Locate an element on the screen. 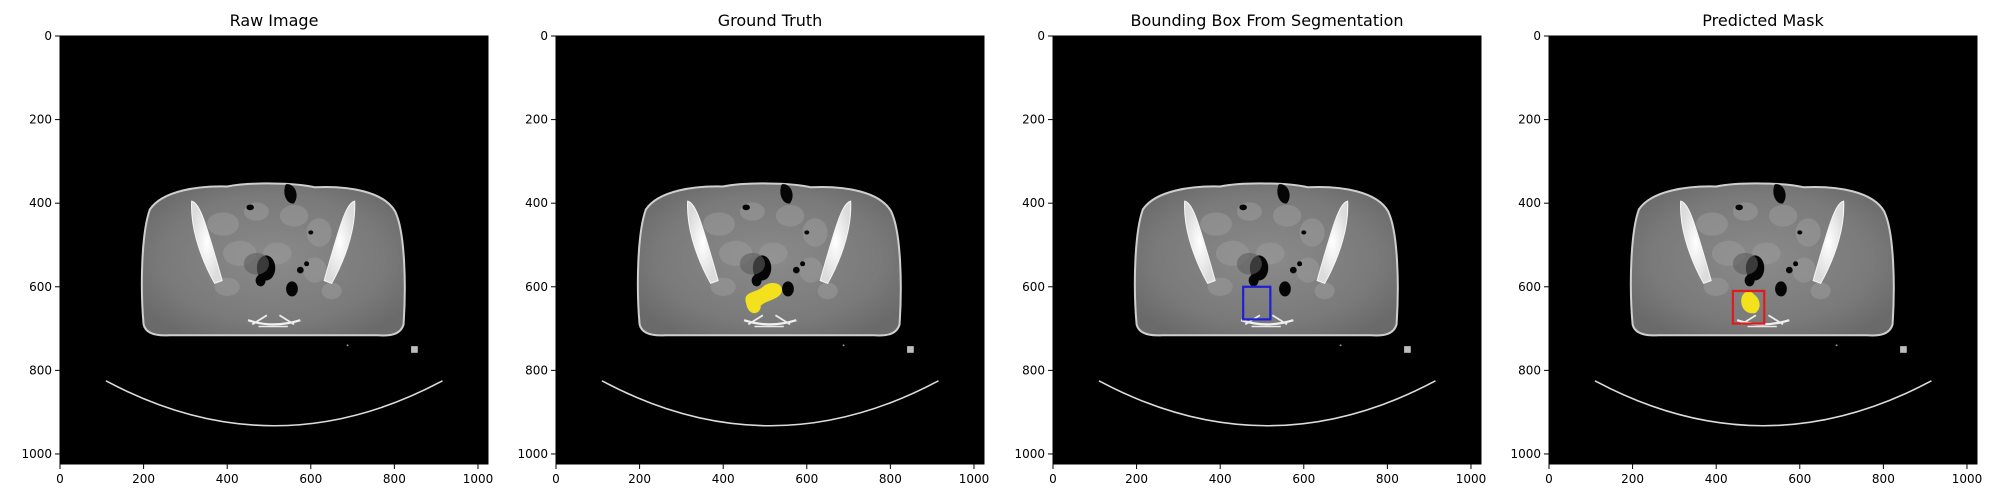 The height and width of the screenshot is (504, 2000). panel-title: Ground Truth is located at coordinates (770, 20).